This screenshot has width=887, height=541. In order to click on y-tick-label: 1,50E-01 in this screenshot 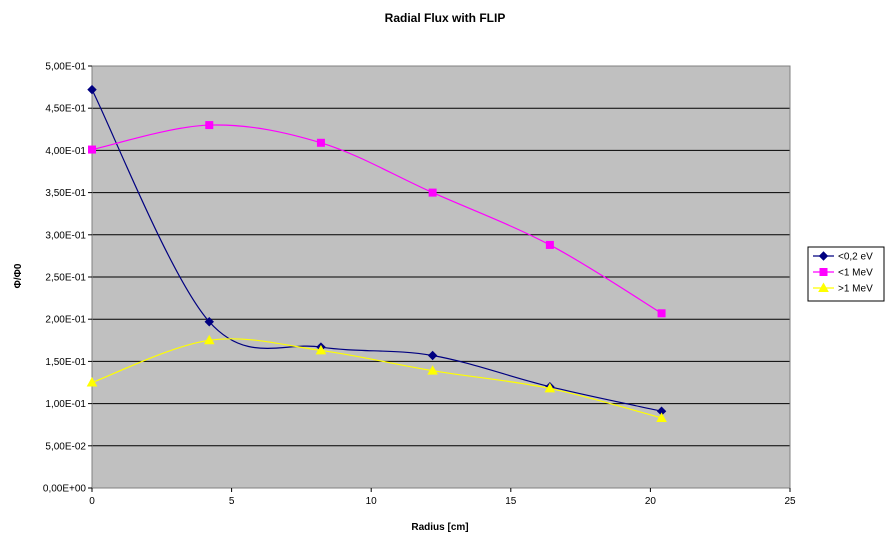, I will do `click(65, 362)`.